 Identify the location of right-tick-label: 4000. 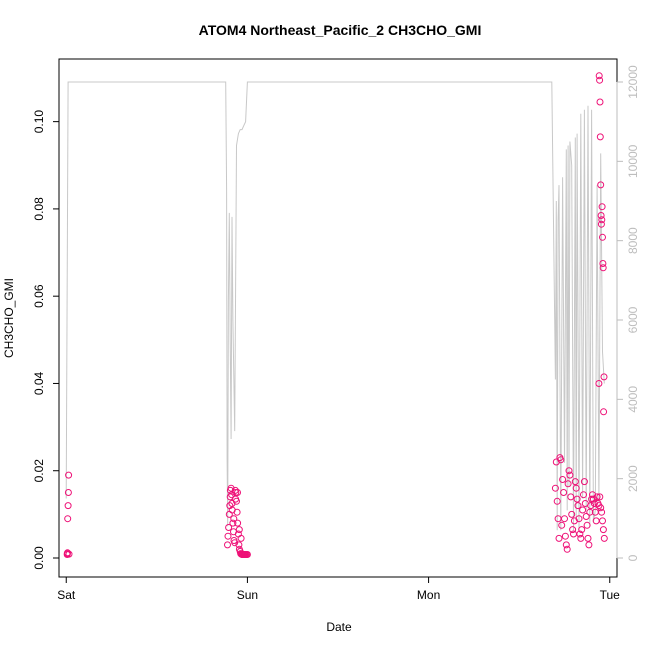
(633, 399).